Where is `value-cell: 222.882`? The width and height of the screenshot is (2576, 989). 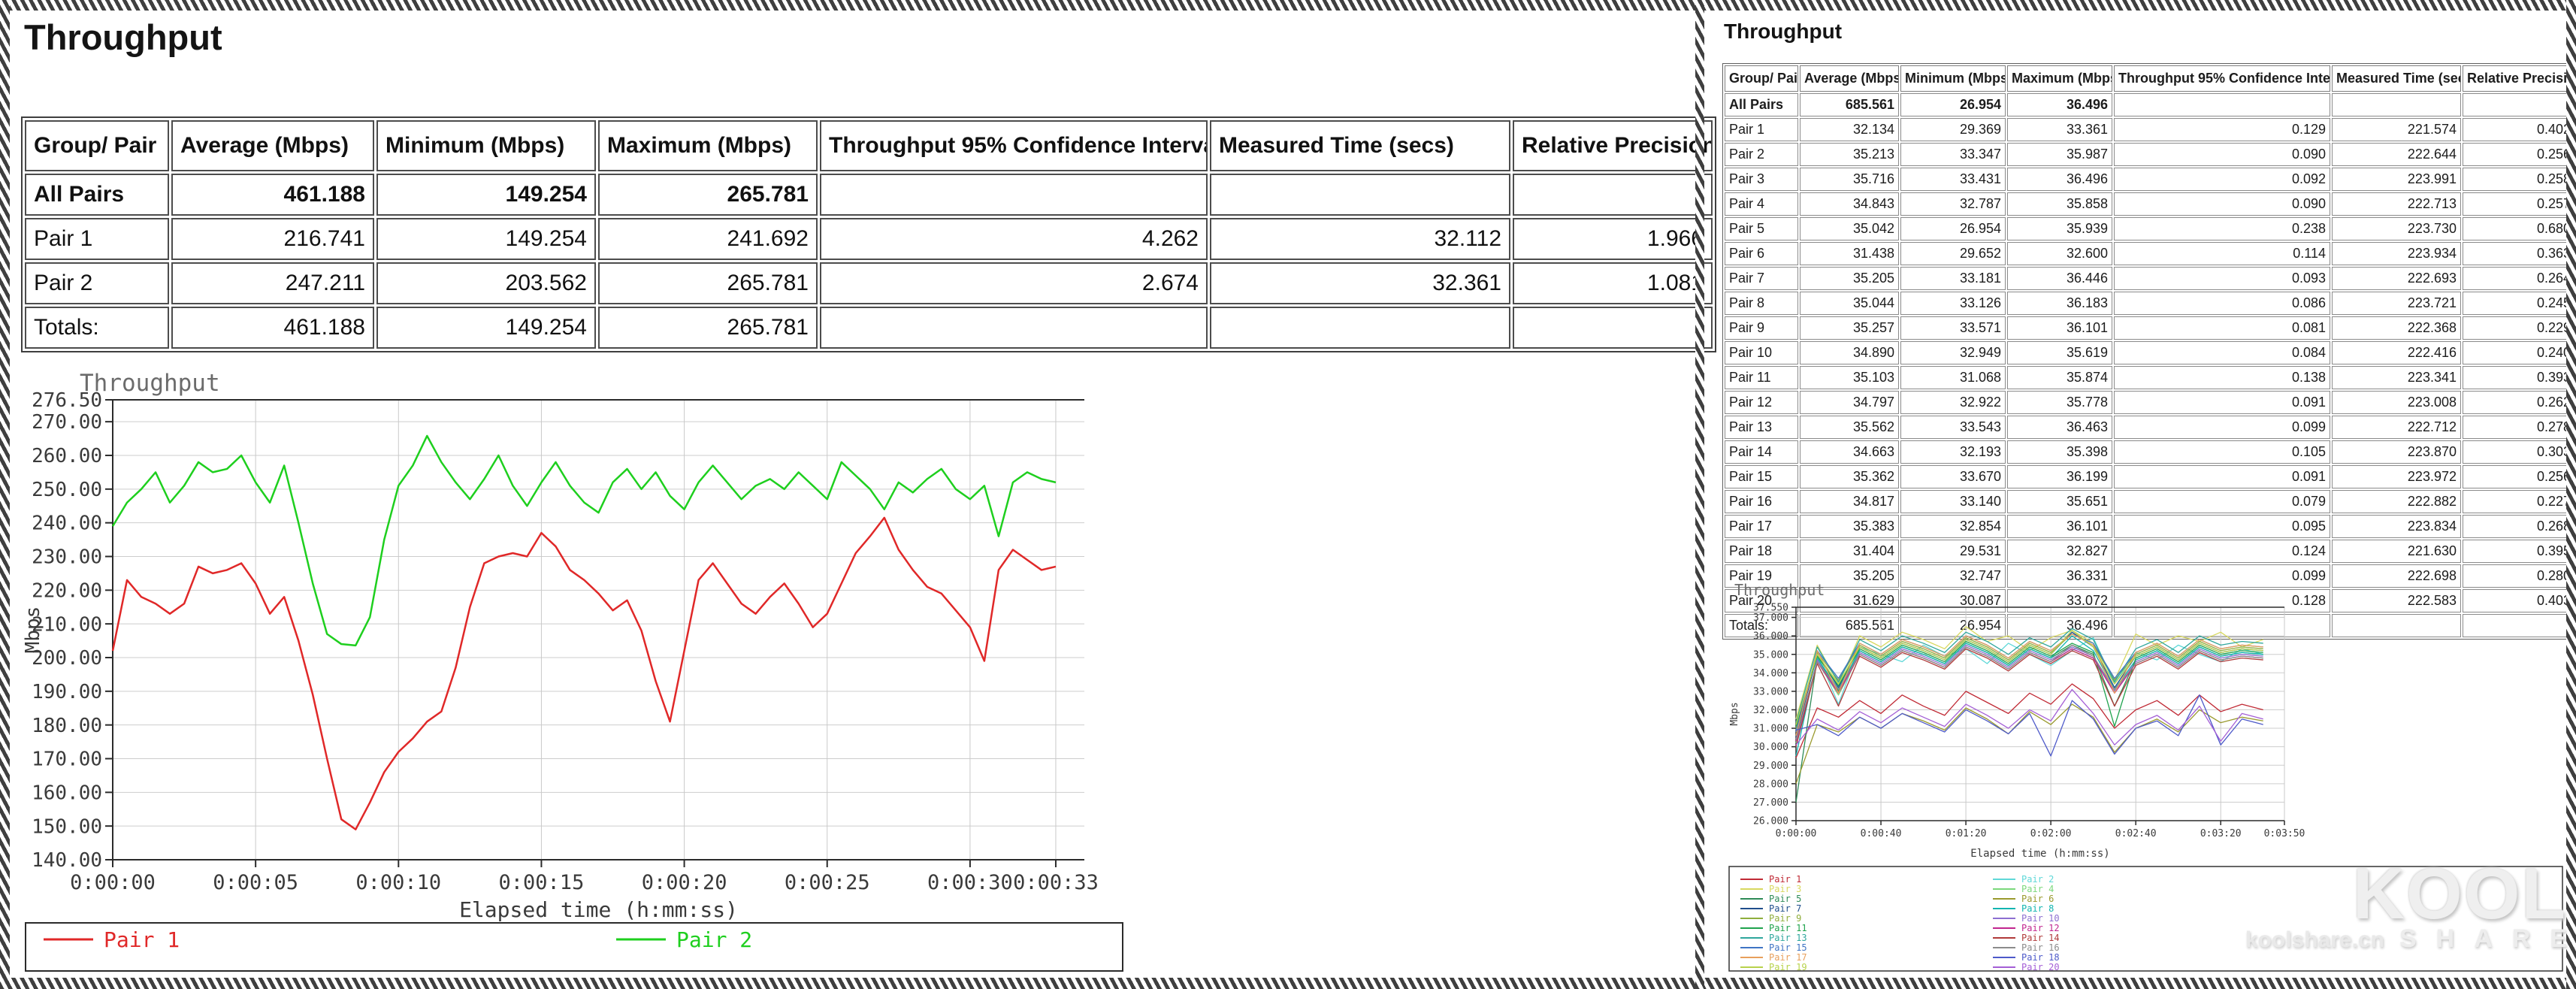
value-cell: 222.882 is located at coordinates (2397, 502).